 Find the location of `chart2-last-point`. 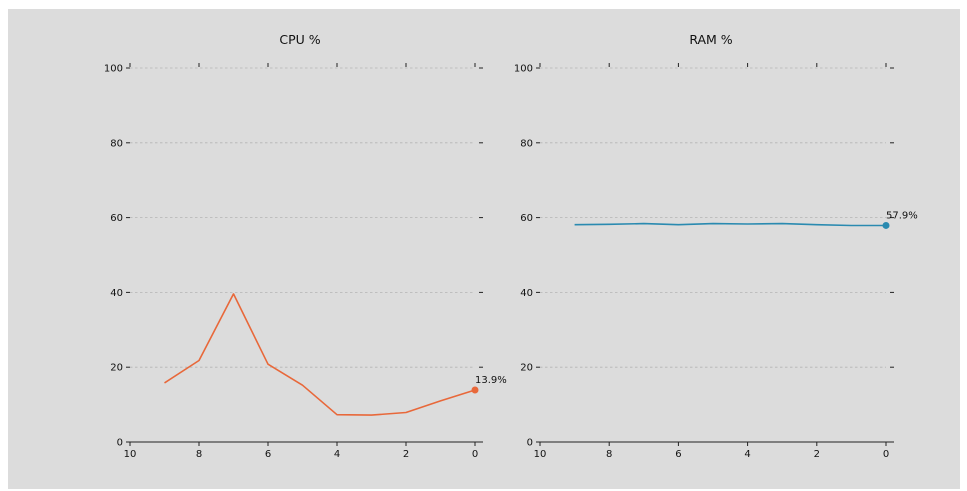

chart2-last-point is located at coordinates (886, 225).